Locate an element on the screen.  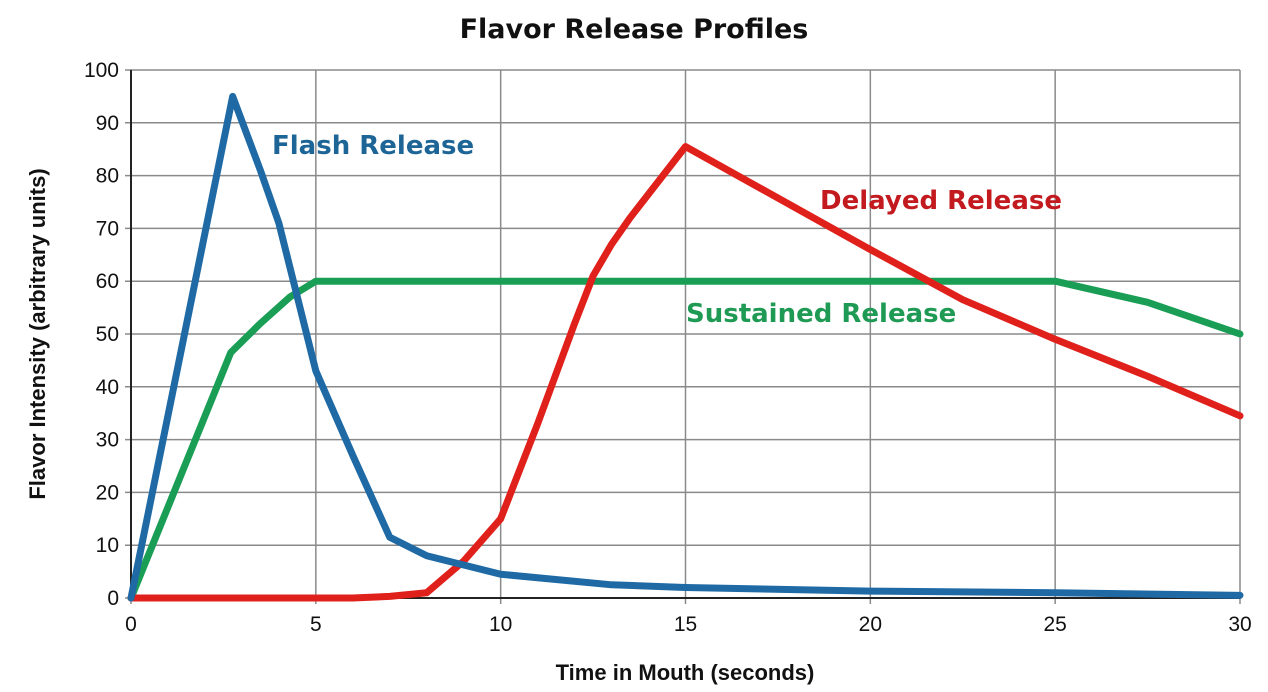
x-tick-label: 30 is located at coordinates (1239, 624).